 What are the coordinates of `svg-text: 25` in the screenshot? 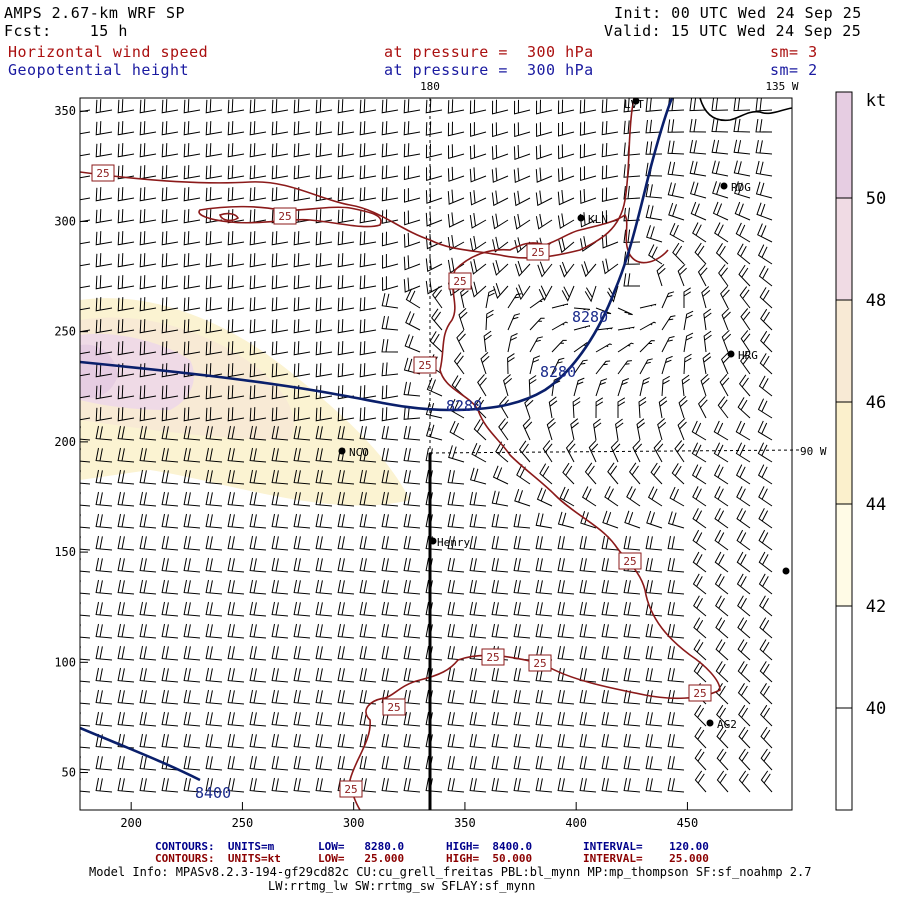 It's located at (393, 707).